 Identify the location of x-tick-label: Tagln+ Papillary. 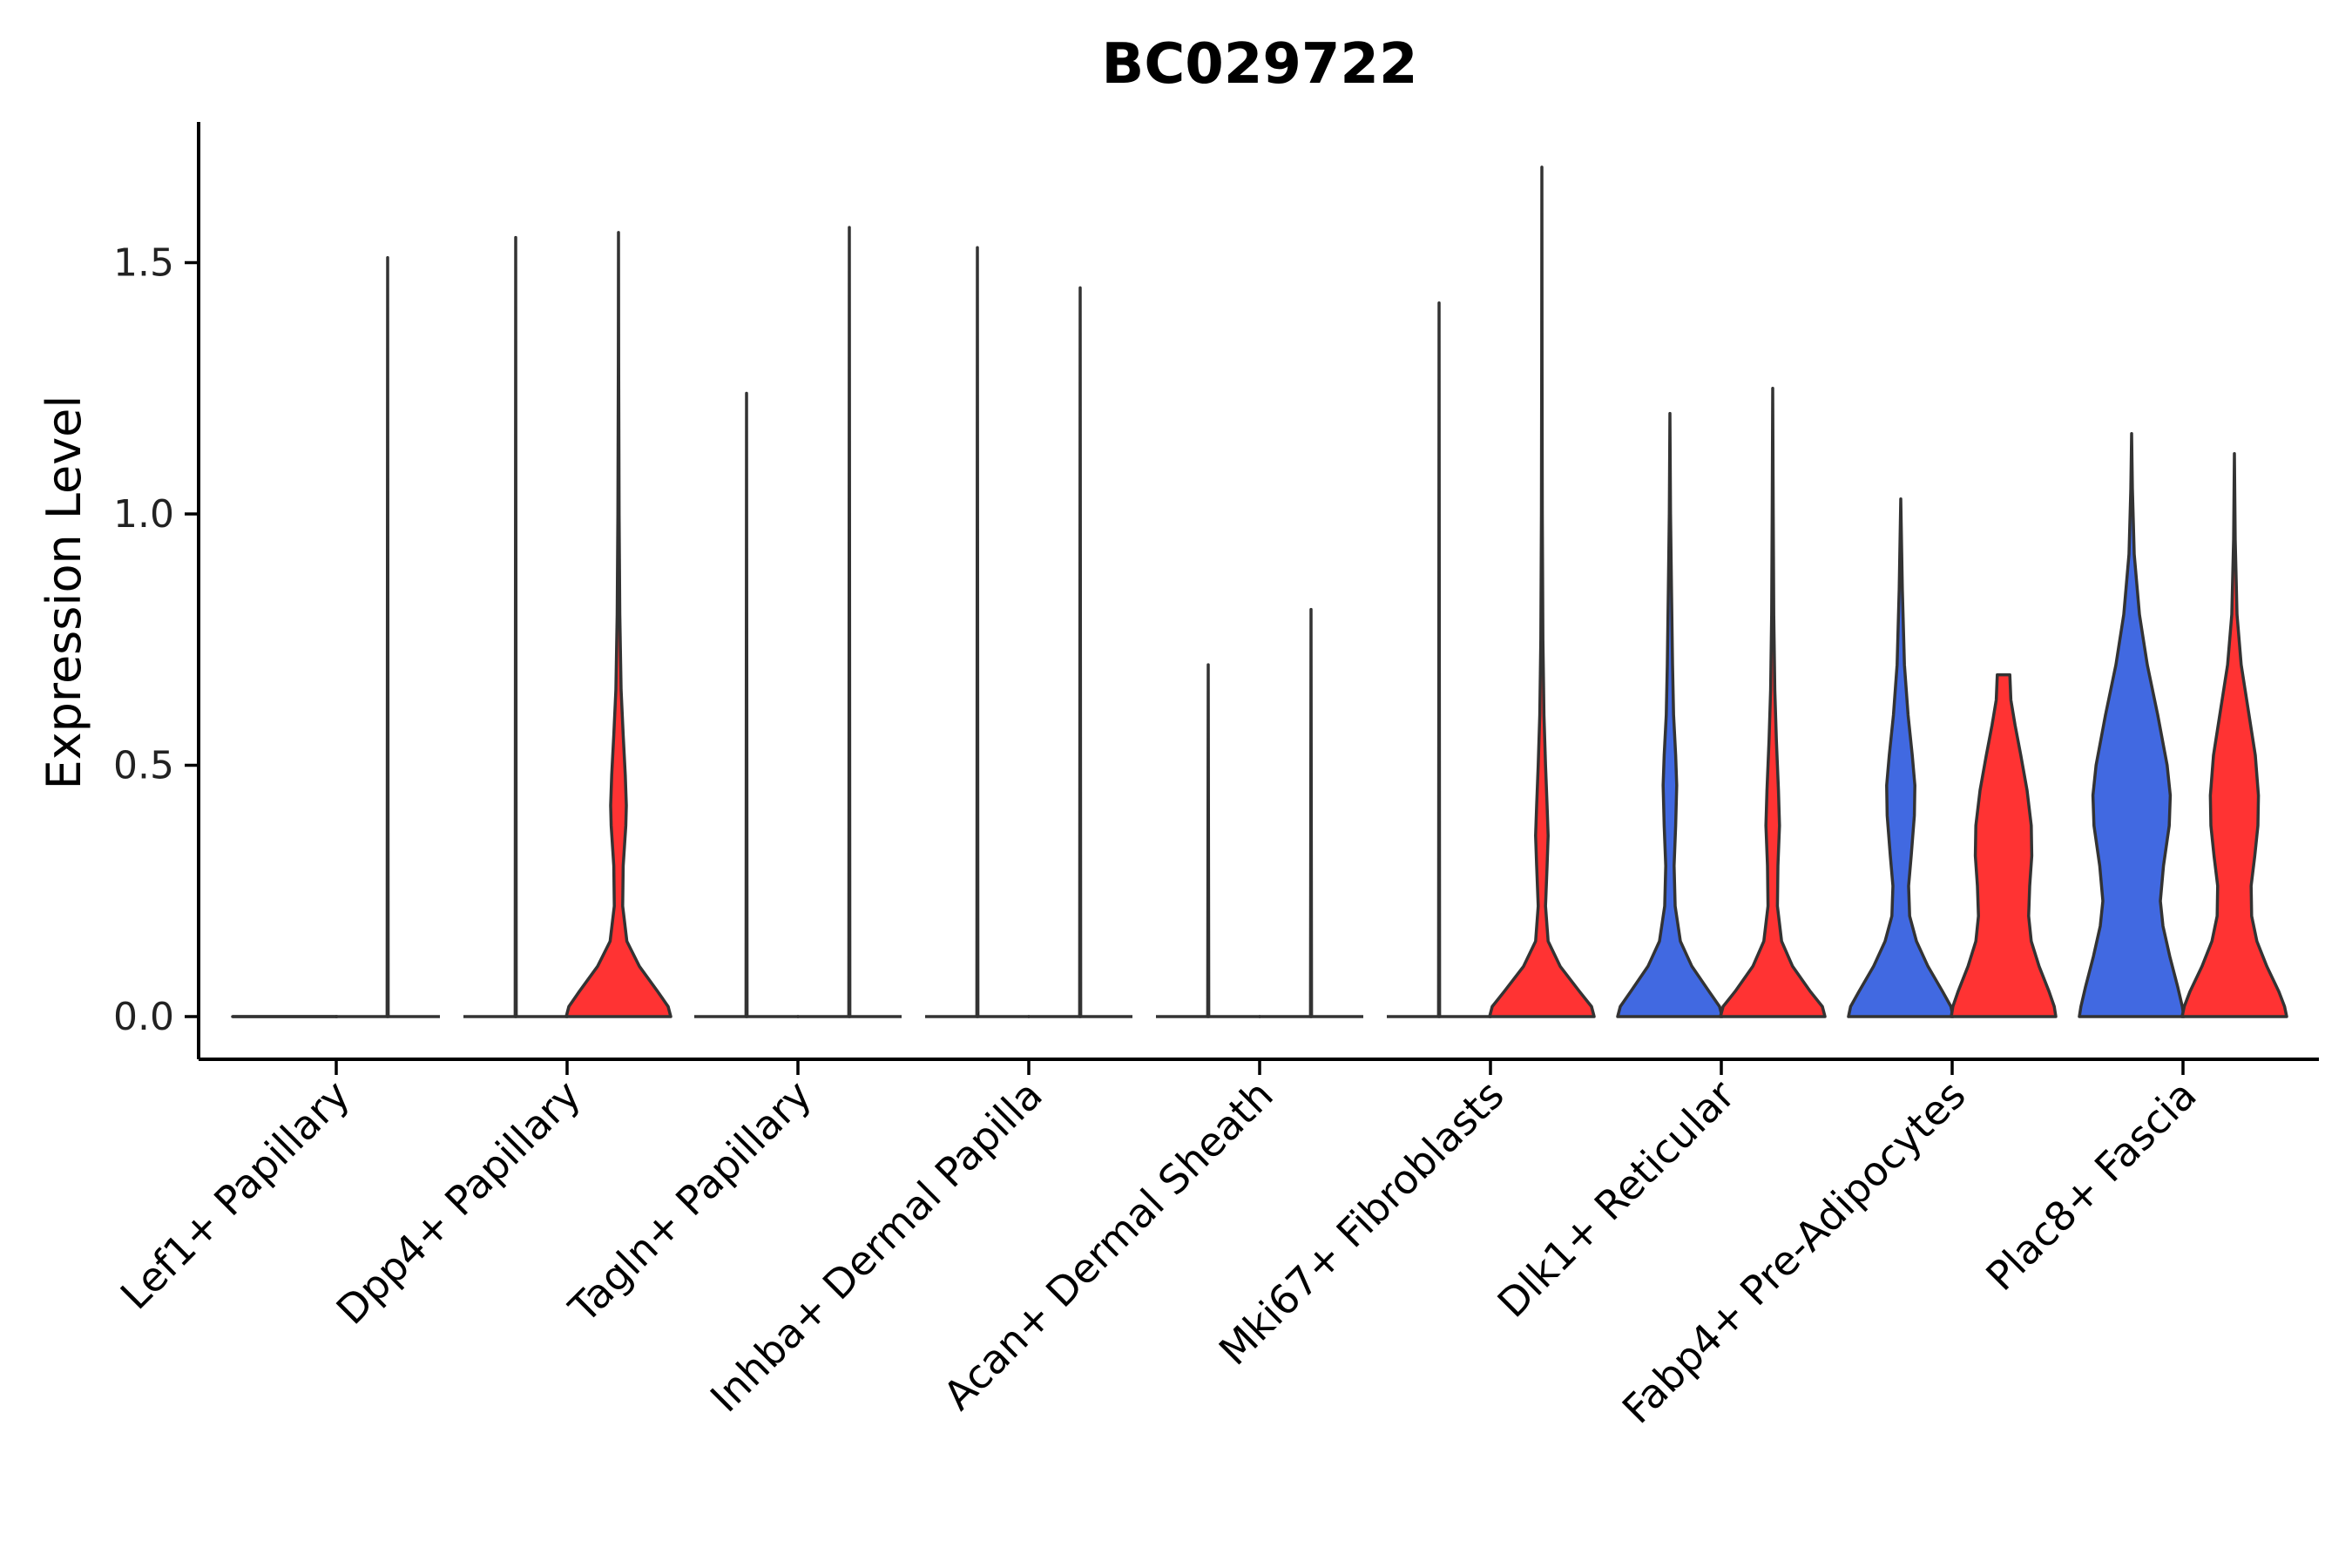
(690, 1202).